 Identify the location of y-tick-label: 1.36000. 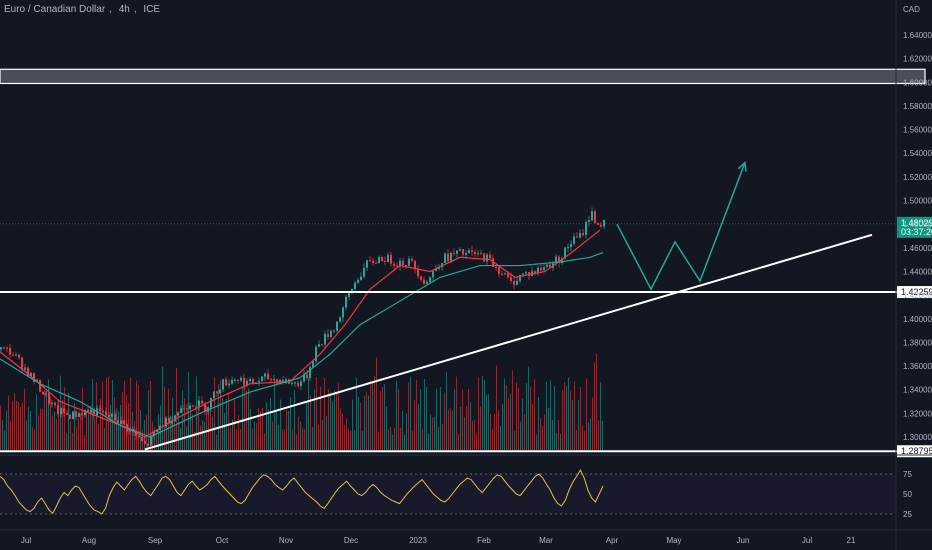
(917, 366).